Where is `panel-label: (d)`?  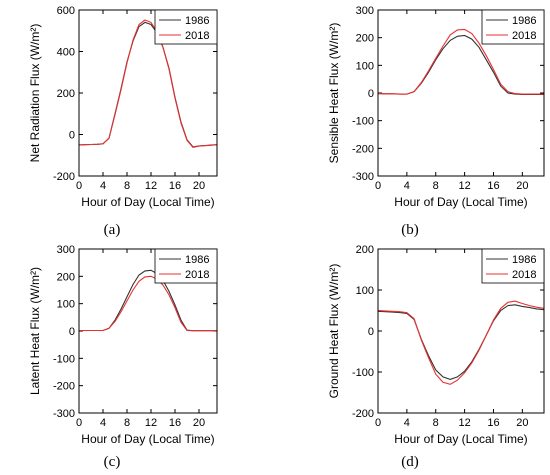 panel-label: (d) is located at coordinates (410, 462).